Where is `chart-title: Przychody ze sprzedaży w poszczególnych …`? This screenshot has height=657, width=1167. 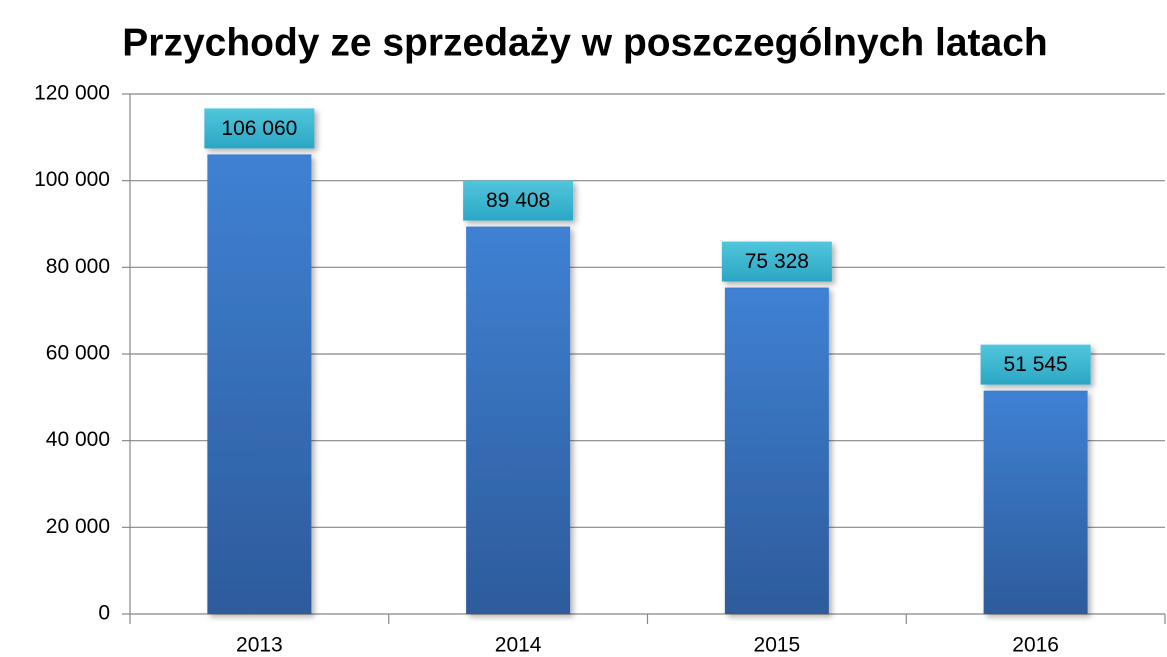 chart-title: Przychody ze sprzedaży w poszczególnych … is located at coordinates (584, 42).